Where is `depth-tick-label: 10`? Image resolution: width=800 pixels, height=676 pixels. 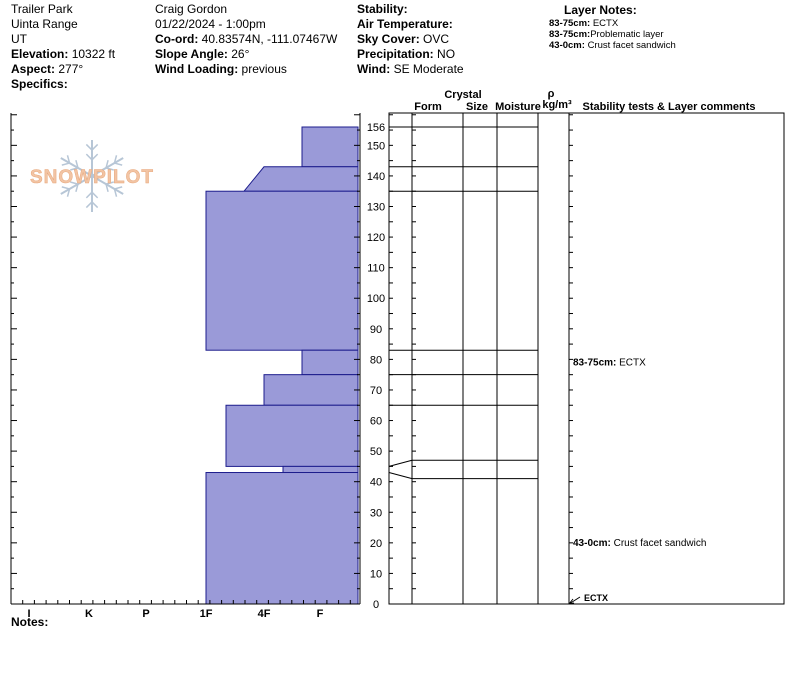 depth-tick-label: 10 is located at coordinates (376, 574).